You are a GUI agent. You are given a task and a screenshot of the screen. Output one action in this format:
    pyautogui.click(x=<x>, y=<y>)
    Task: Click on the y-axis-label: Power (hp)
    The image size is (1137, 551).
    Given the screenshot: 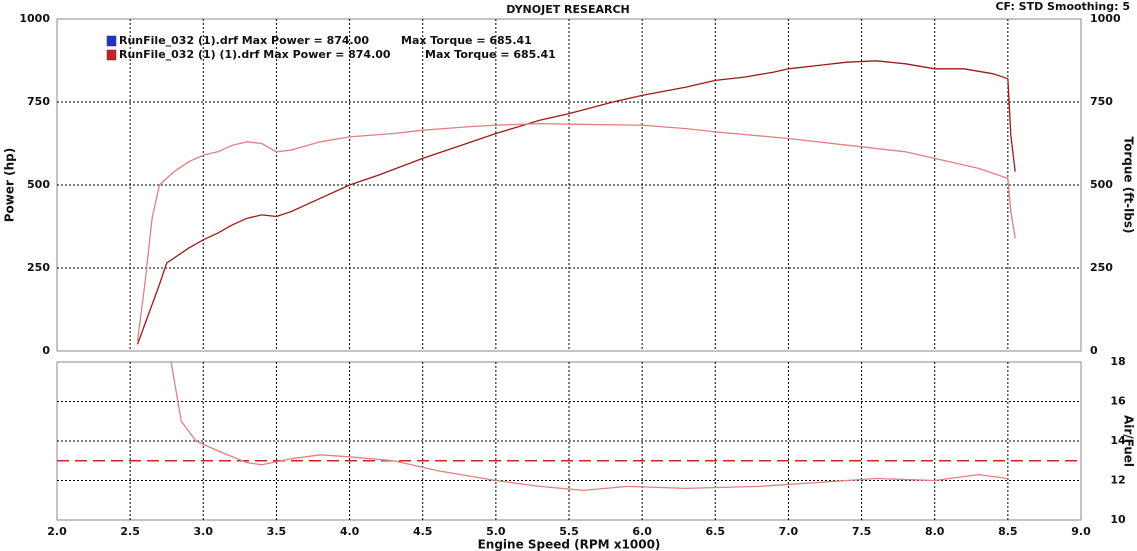 What is the action you would take?
    pyautogui.click(x=10, y=185)
    